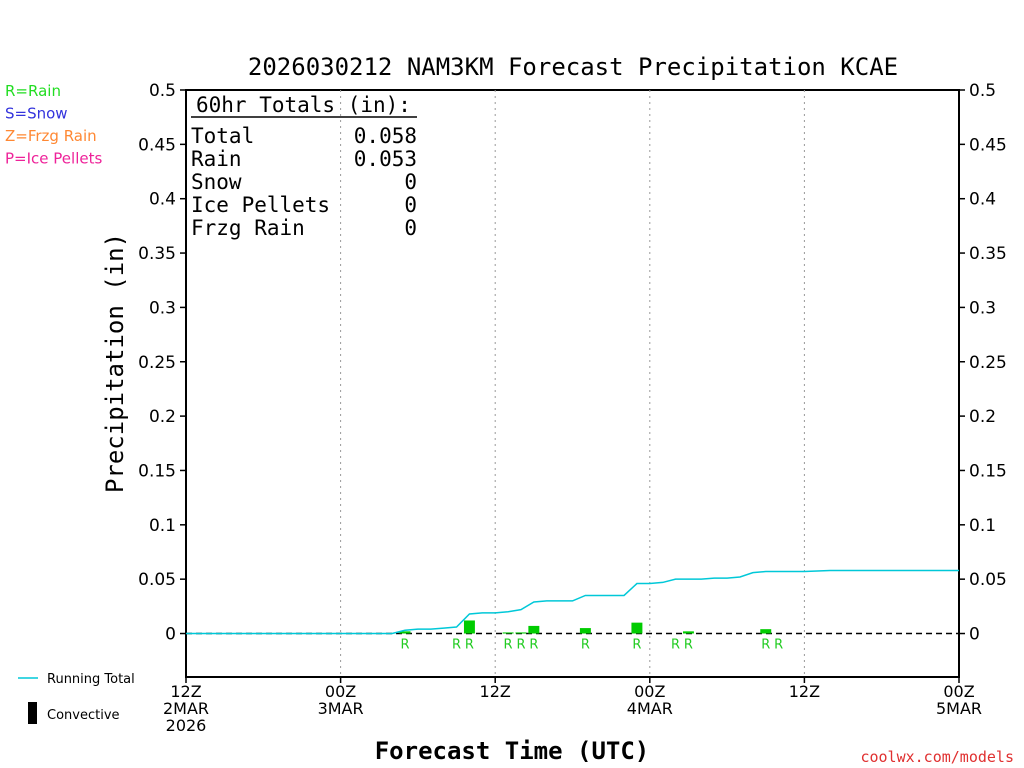 The image size is (1024, 768). I want to click on y-axis-label: Precipitation (in), so click(115, 363).